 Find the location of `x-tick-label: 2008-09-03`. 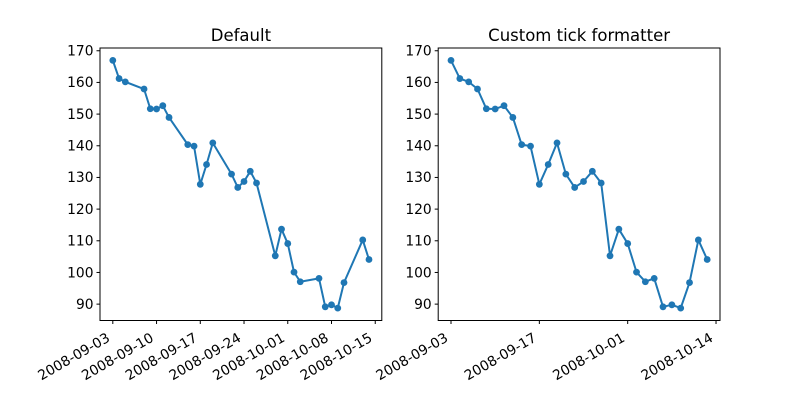

x-tick-label: 2008-09-03 is located at coordinates (412, 357).